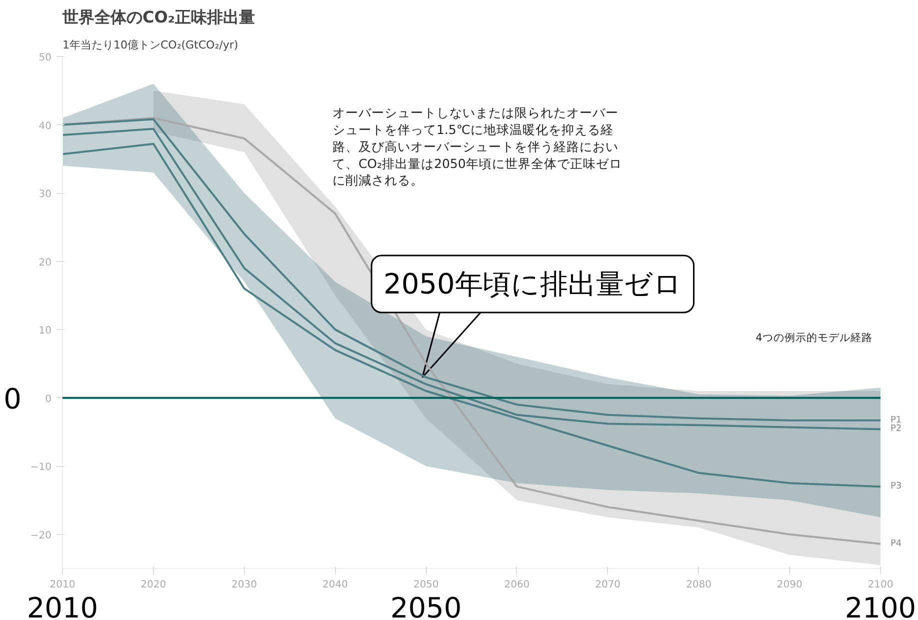 The height and width of the screenshot is (620, 918). What do you see at coordinates (533, 284) in the screenshot?
I see `annotation: 2050年頃に排出量ゼロ` at bounding box center [533, 284].